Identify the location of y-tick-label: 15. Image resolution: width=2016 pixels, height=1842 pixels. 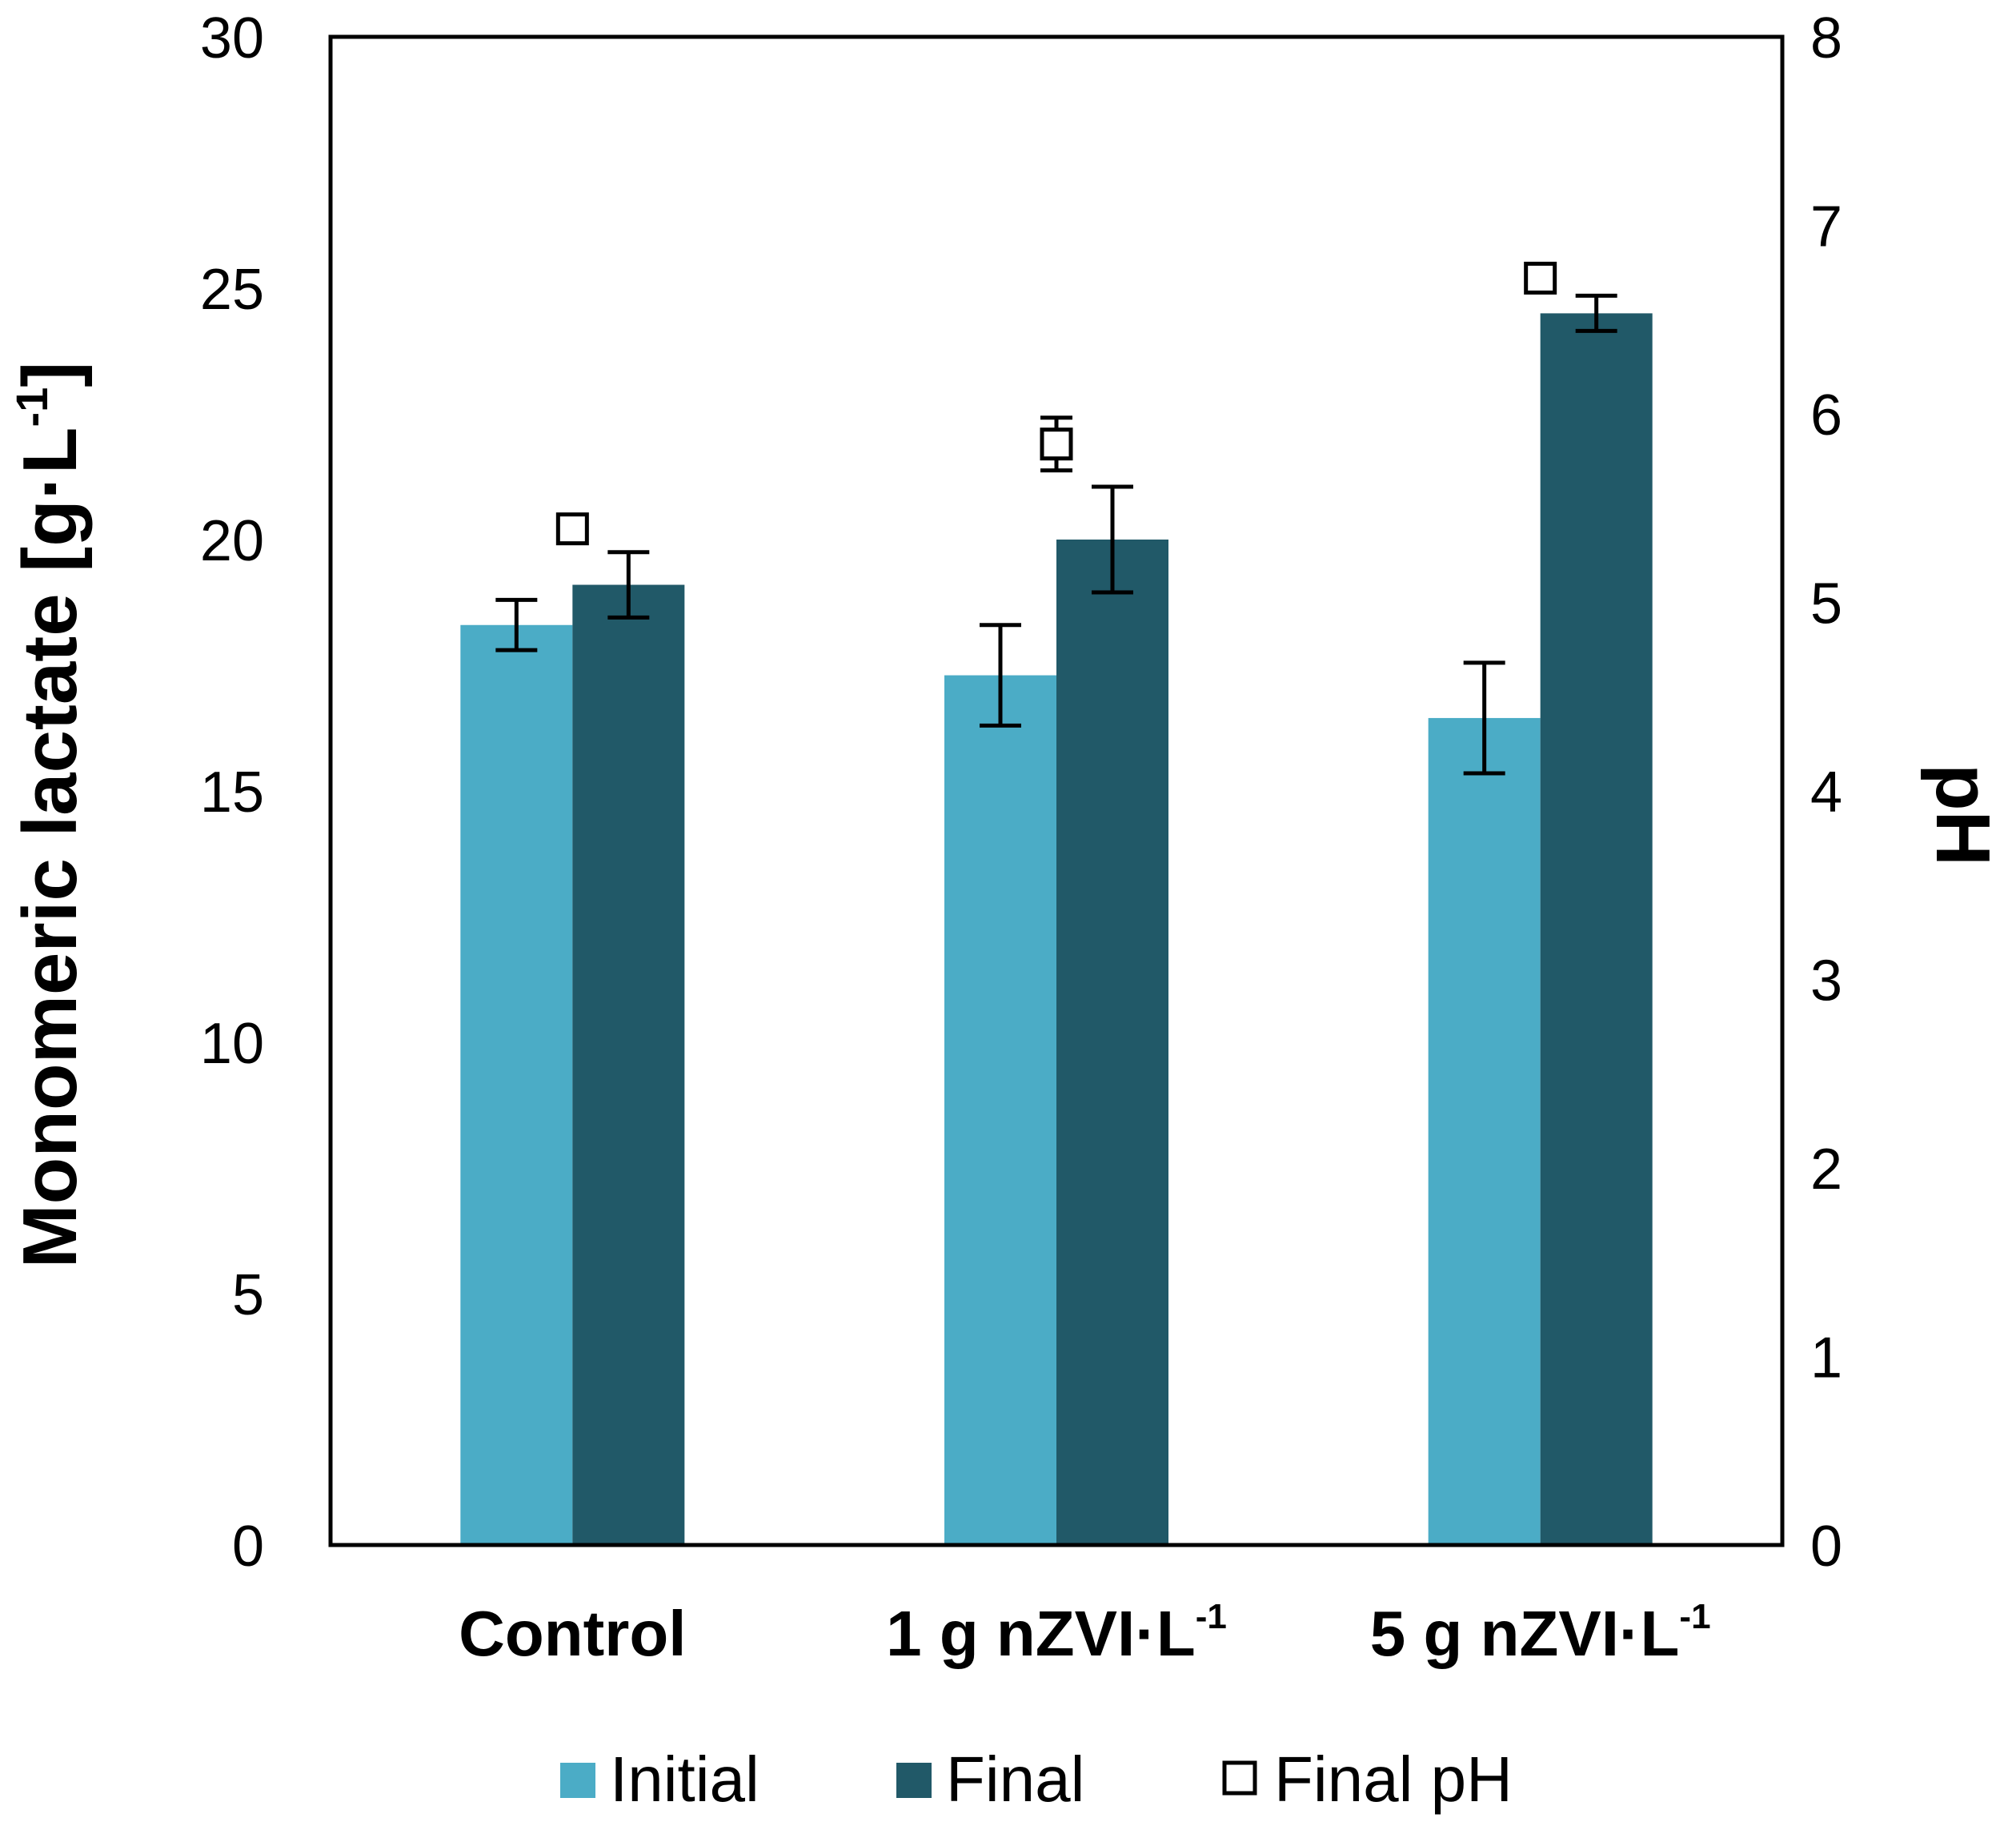
(232, 792).